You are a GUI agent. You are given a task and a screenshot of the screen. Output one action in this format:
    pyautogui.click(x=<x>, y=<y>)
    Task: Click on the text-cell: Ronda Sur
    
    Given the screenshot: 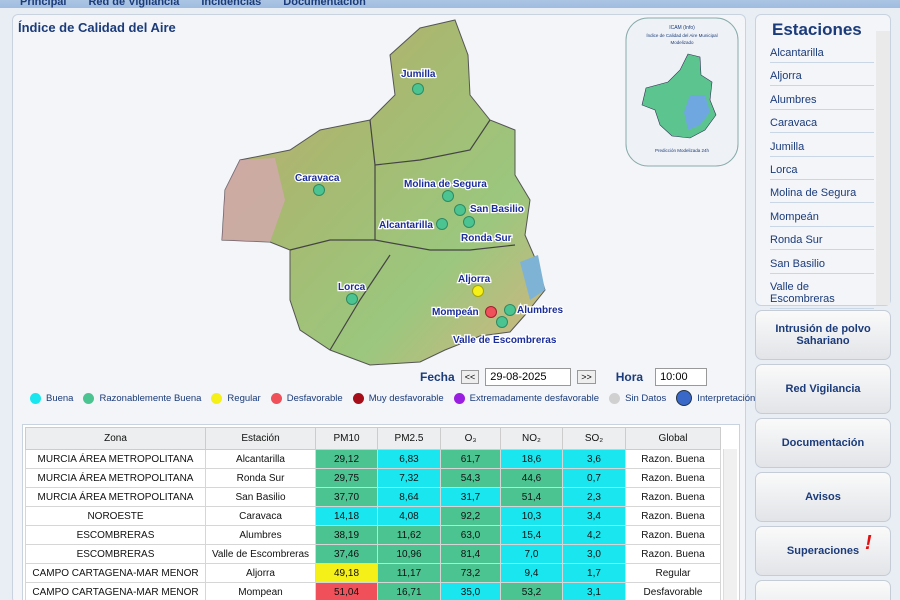 What is the action you would take?
    pyautogui.click(x=260, y=478)
    